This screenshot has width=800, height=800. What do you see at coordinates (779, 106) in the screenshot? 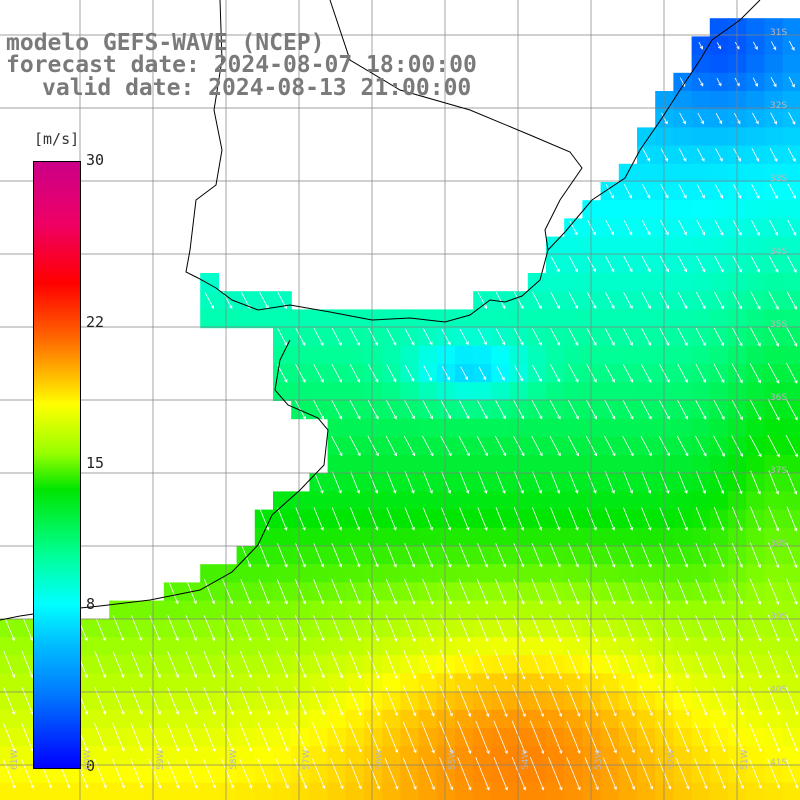
I see `latitude-label: 32S` at bounding box center [779, 106].